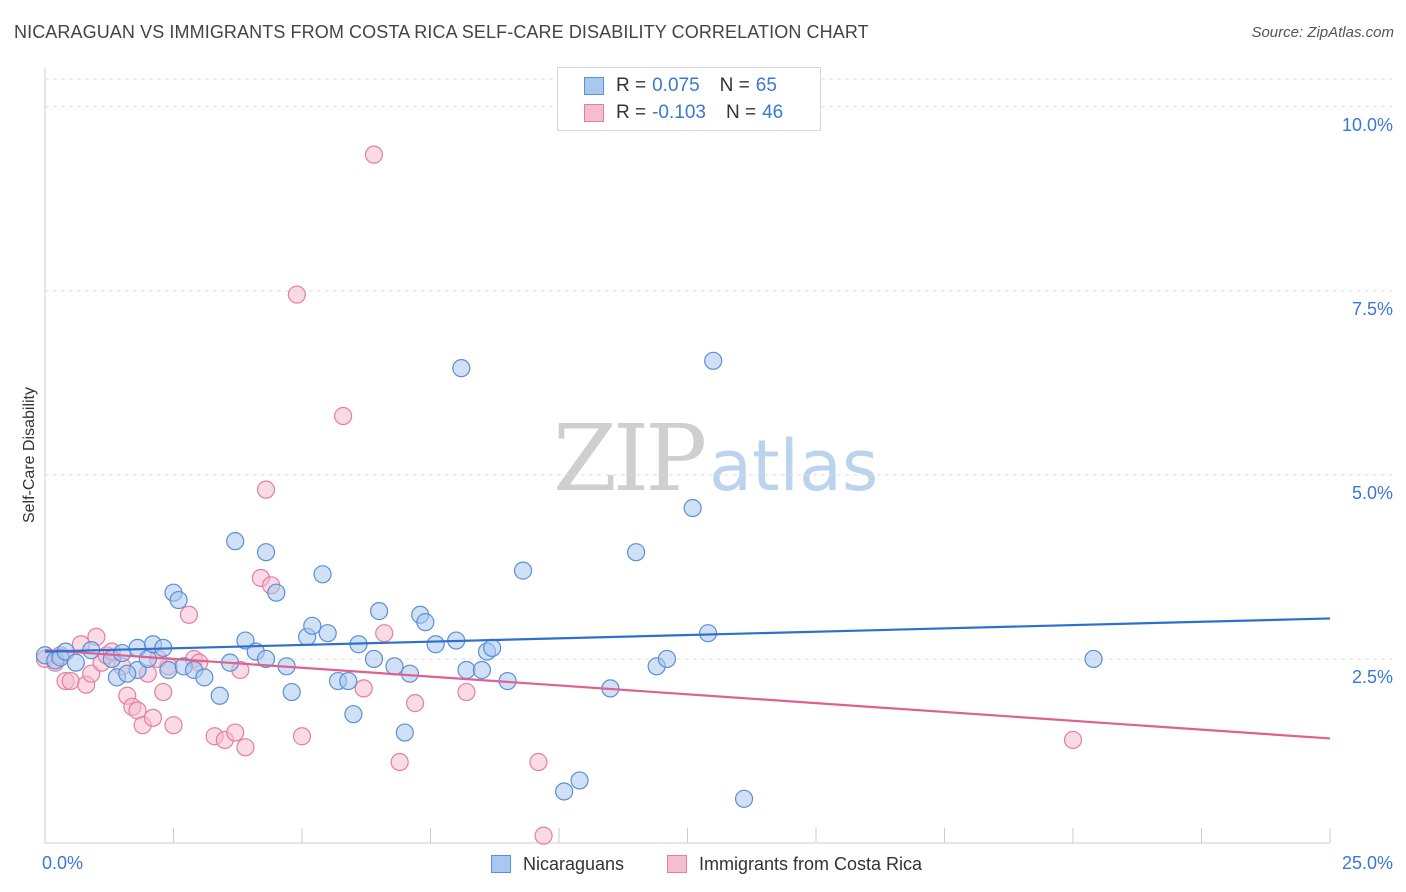 This screenshot has width=1406, height=892. I want to click on bottom-legend-label: Immigrants from Costa Rica, so click(811, 863).